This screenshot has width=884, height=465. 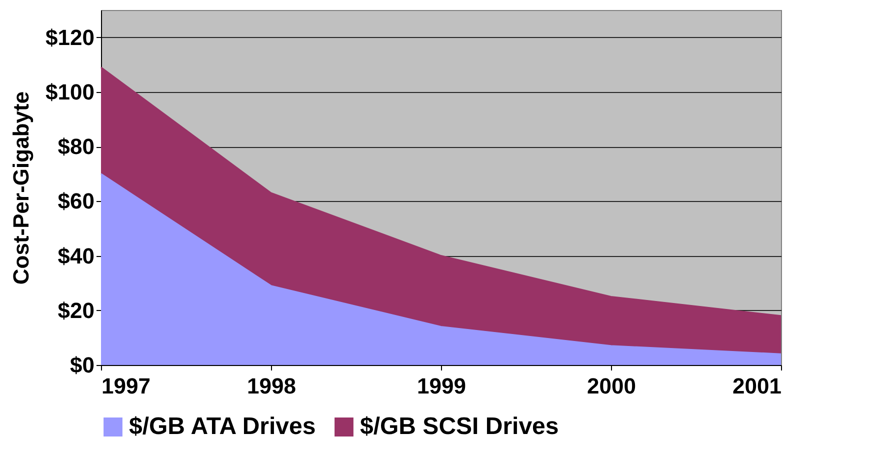 I want to click on legend-label: $/GB ATA Drives, so click(x=222, y=426).